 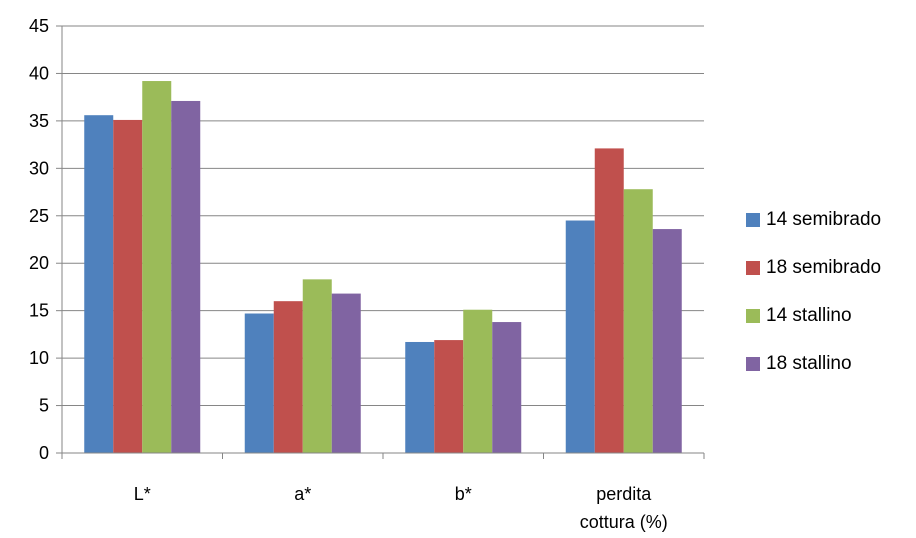 I want to click on y-tick-label: 10, so click(x=39, y=358).